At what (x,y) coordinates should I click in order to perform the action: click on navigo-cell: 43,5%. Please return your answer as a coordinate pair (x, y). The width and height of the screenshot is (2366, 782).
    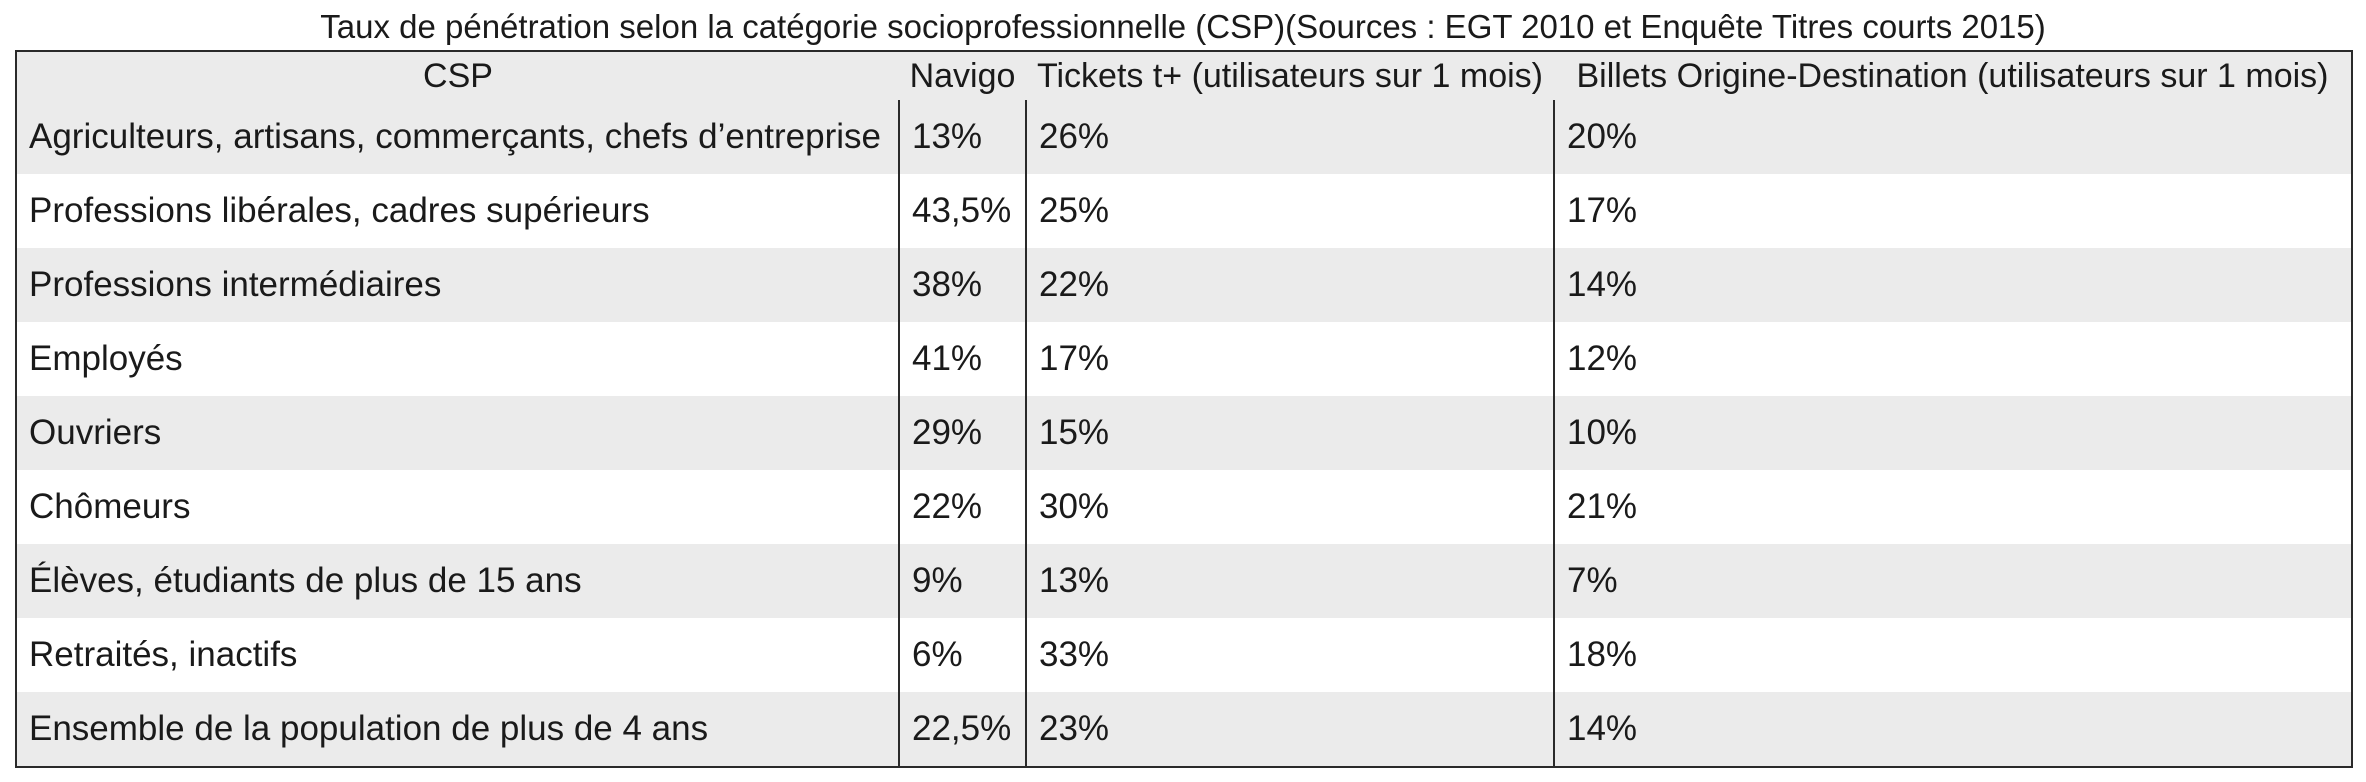
    Looking at the image, I should click on (962, 211).